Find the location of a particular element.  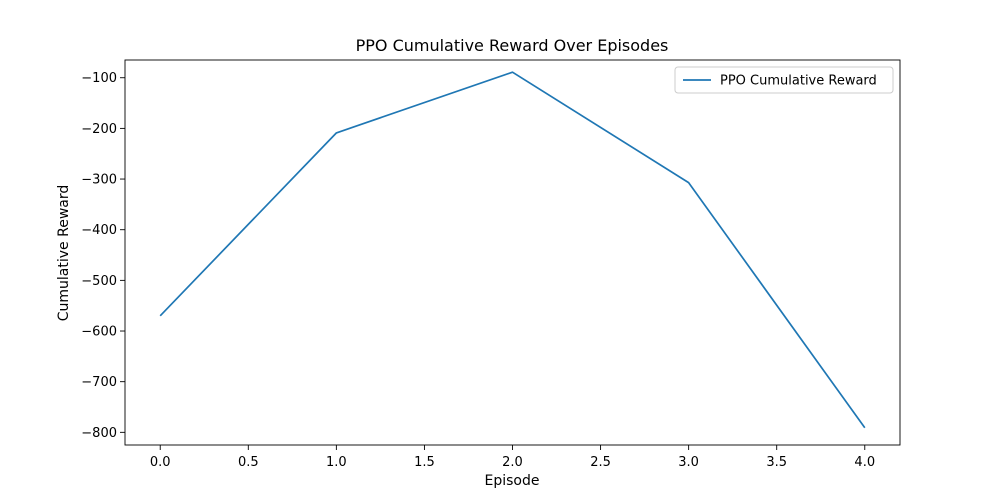

x-tick-label: 0.0 is located at coordinates (160, 462).